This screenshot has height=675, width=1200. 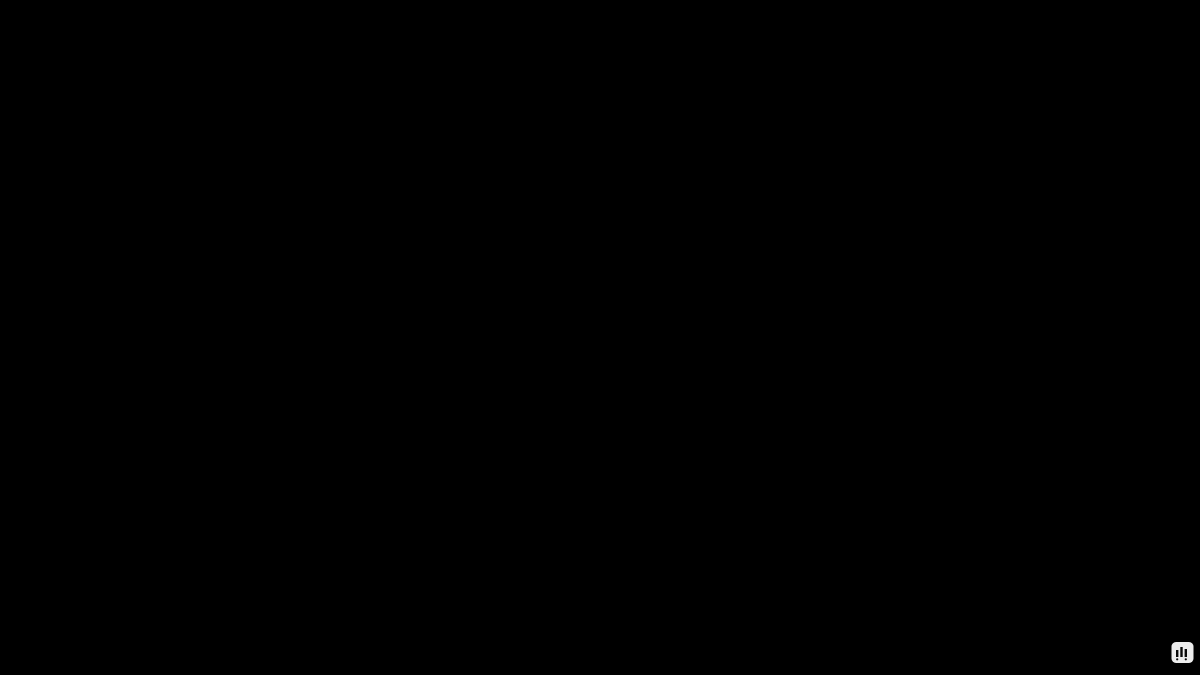 I want to click on bloomberg-logo, so click(x=1178, y=652).